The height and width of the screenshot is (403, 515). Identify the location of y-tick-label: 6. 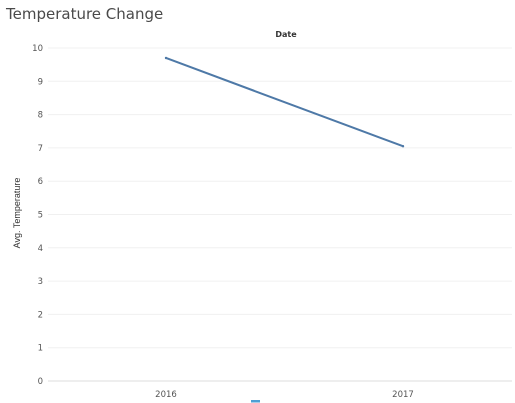
(40, 182).